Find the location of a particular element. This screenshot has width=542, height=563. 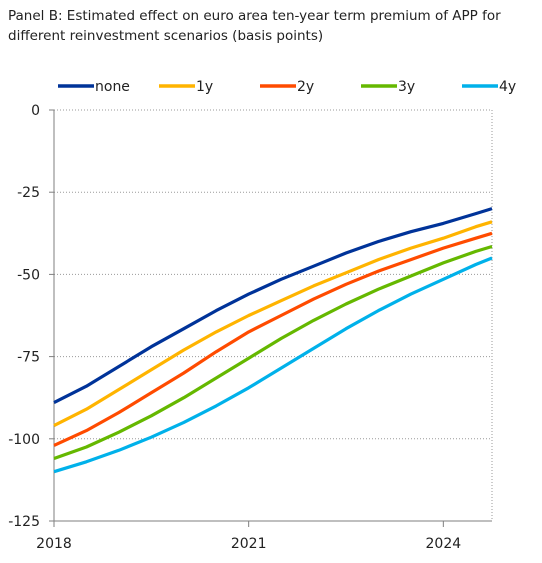

y-tick-label: -75 is located at coordinates (28, 358).